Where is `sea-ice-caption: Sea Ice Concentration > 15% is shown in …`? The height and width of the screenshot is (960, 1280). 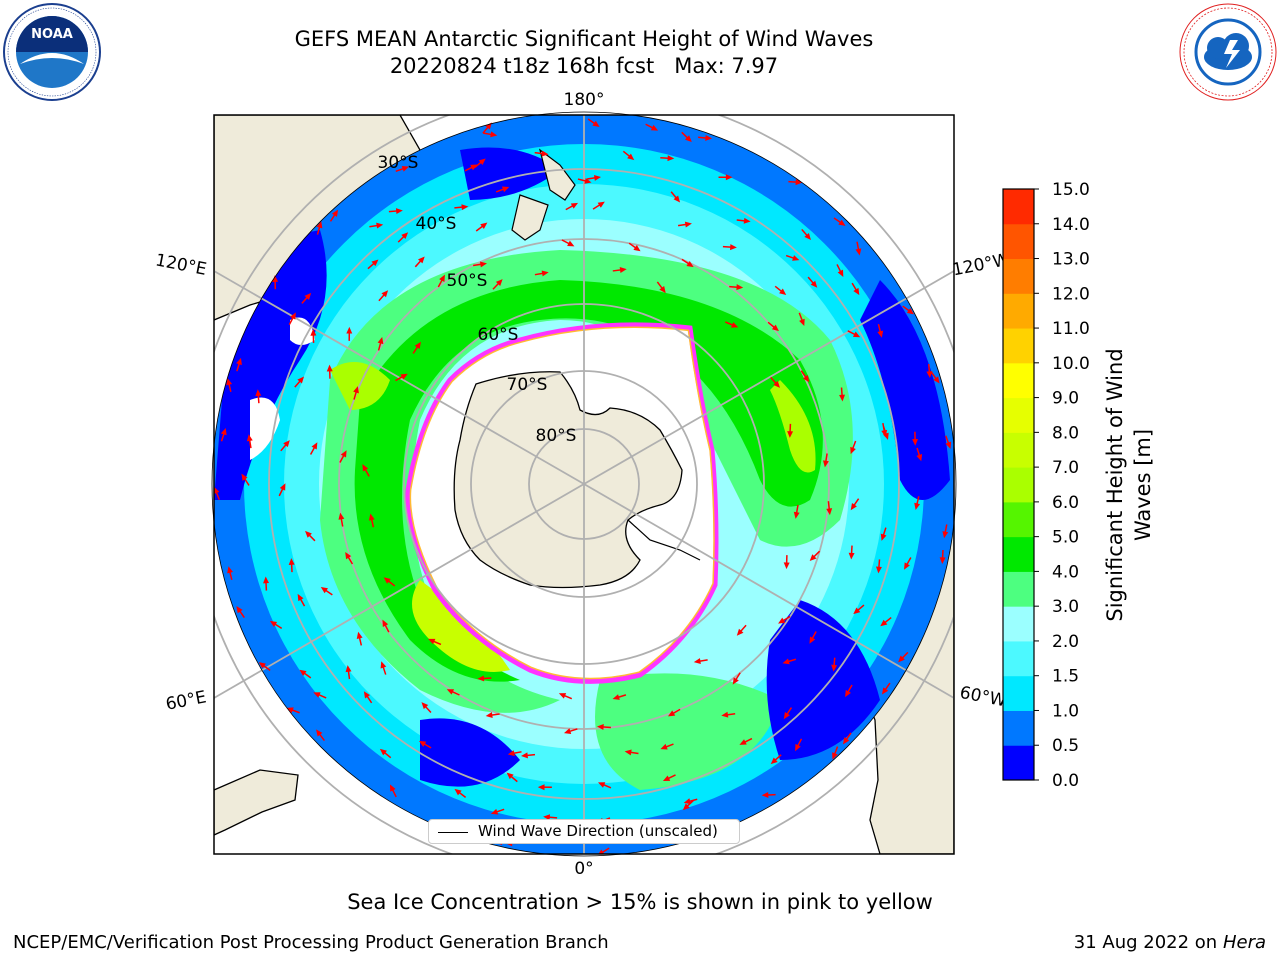
sea-ice-caption: Sea Ice Concentration > 15% is shown in … is located at coordinates (640, 902).